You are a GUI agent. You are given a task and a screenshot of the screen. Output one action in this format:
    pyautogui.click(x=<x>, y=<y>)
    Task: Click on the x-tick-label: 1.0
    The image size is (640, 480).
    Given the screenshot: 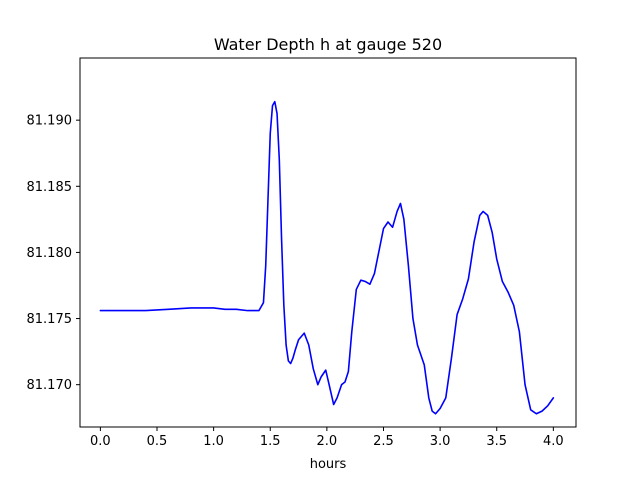 What is the action you would take?
    pyautogui.click(x=213, y=441)
    